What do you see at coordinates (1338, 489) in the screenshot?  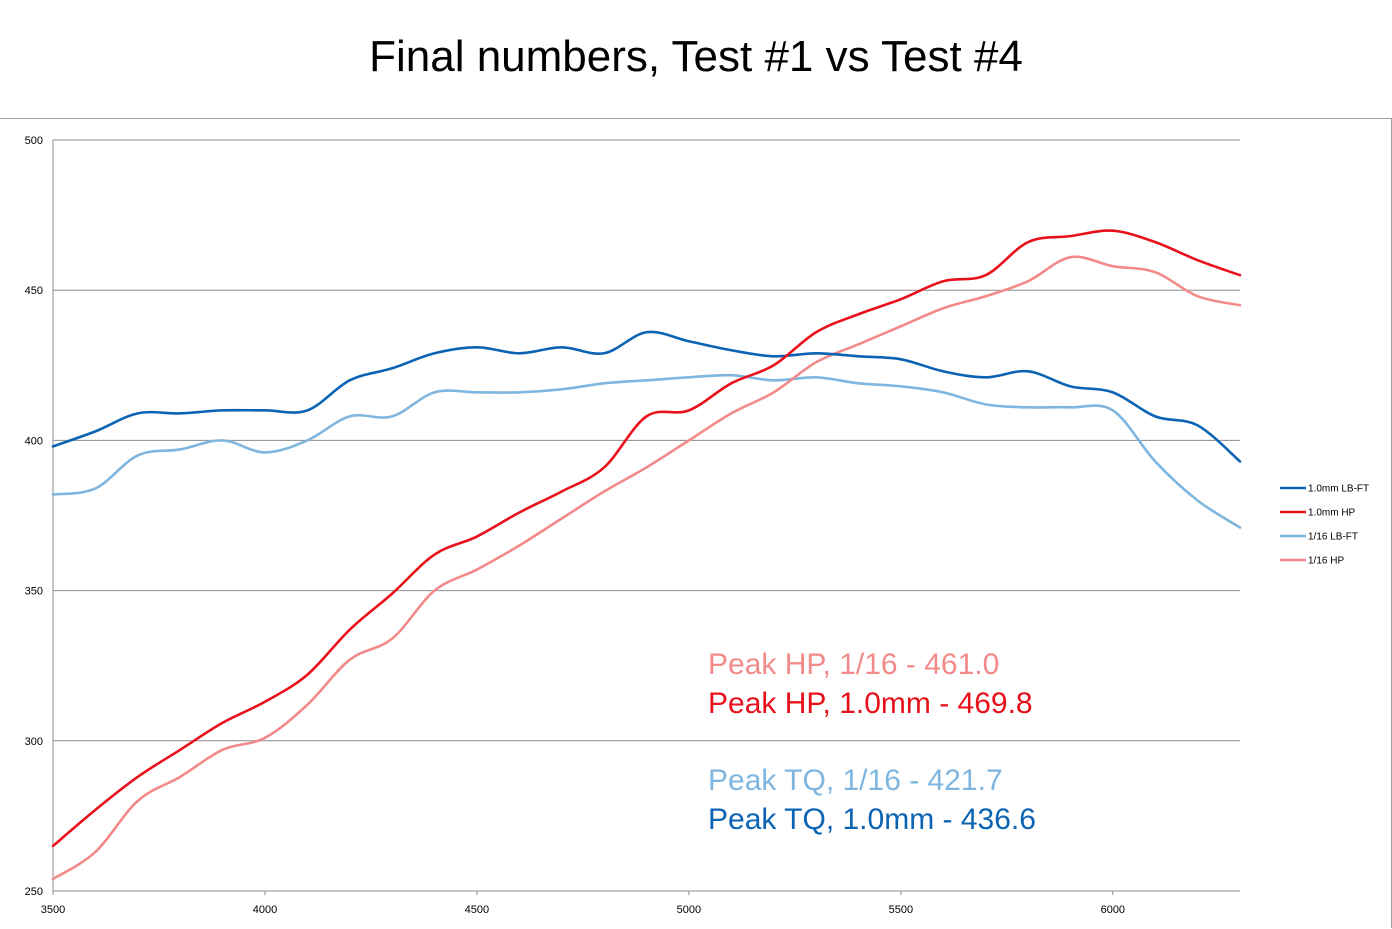 I see `legend-entry-label: 1.0mm LB-FT` at bounding box center [1338, 489].